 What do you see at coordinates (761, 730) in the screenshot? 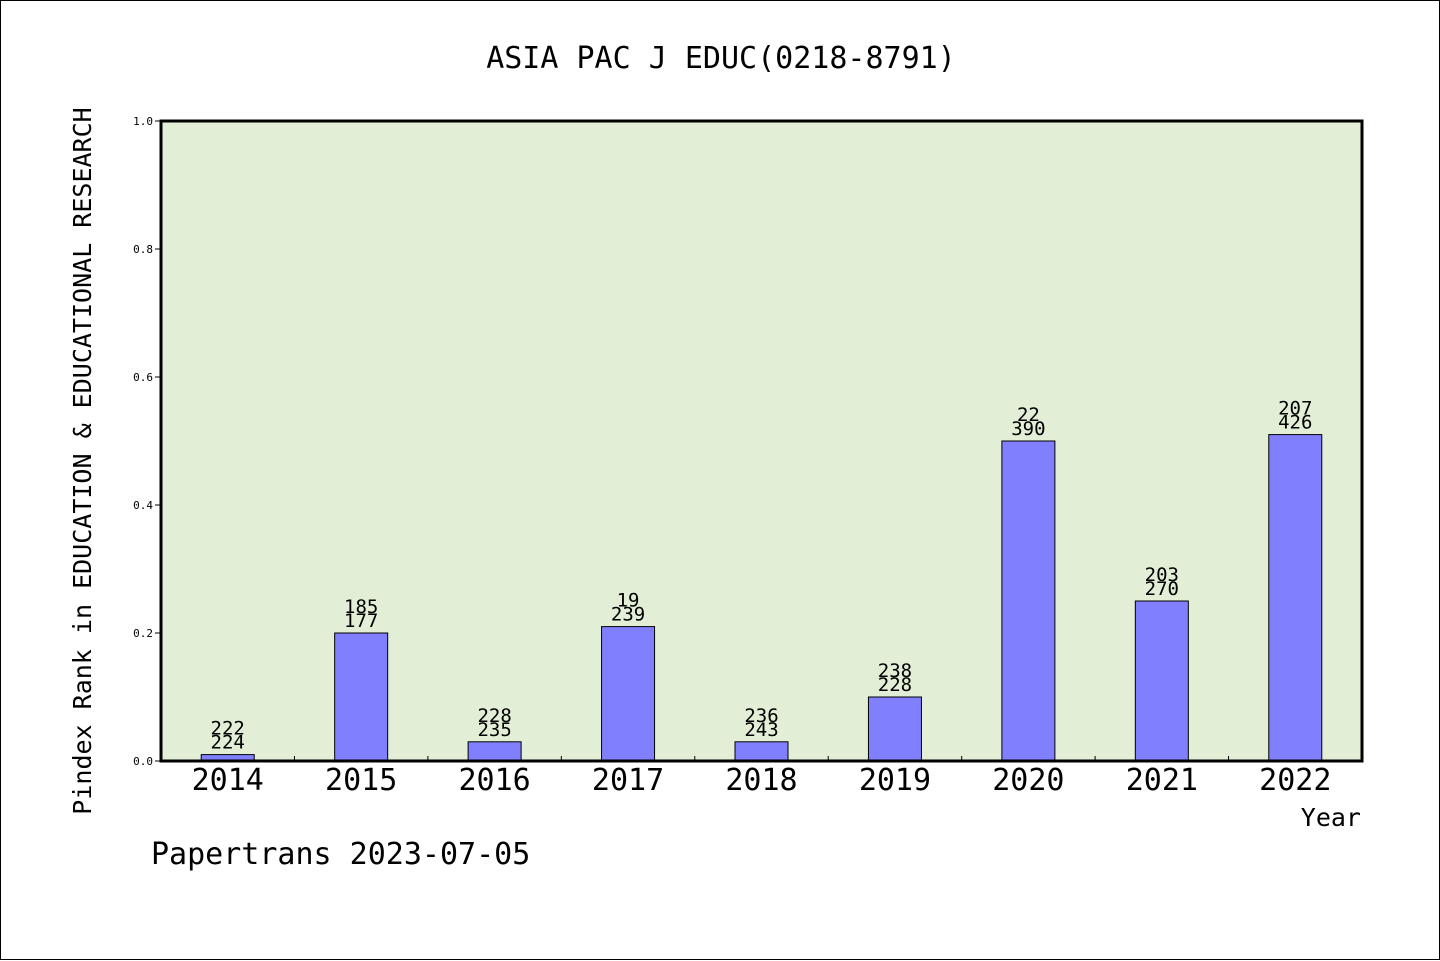
I see `data-label-bottom: 243` at bounding box center [761, 730].